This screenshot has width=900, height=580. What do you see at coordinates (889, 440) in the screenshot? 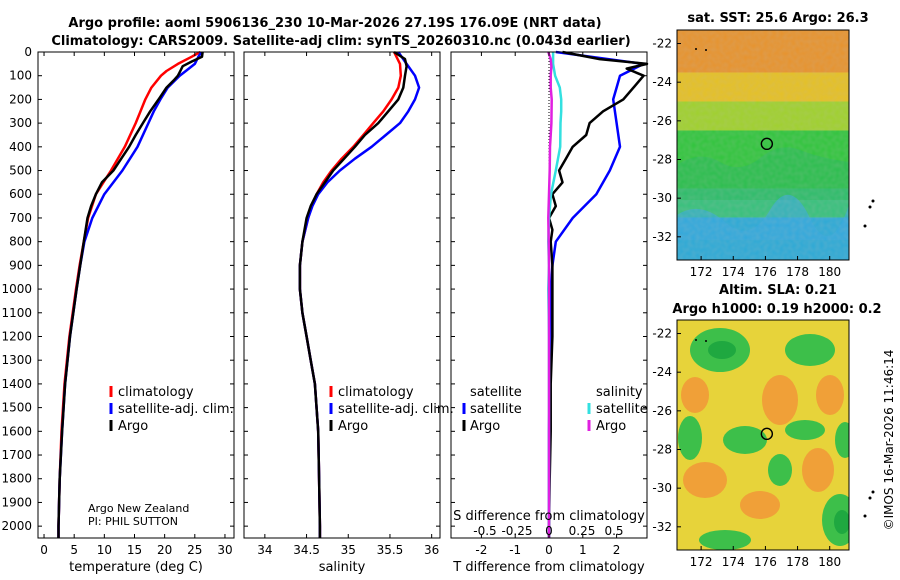
I see `imos-stamp: ©IMOS 16-Mar-2026 11:46:14` at bounding box center [889, 440].